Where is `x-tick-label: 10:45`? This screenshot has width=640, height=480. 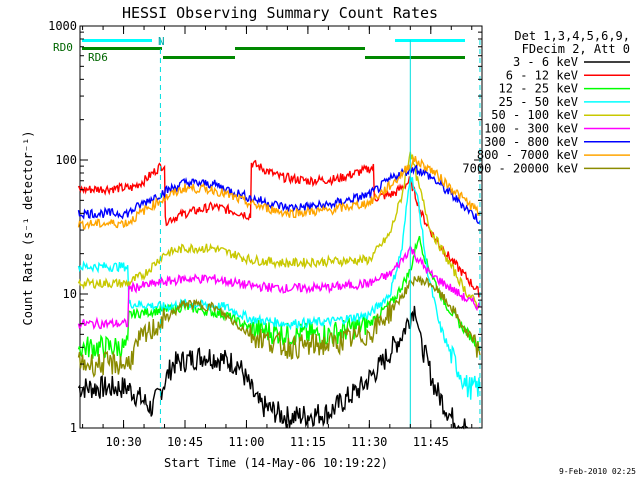
x-tick-label: 10:45 is located at coordinates (185, 442).